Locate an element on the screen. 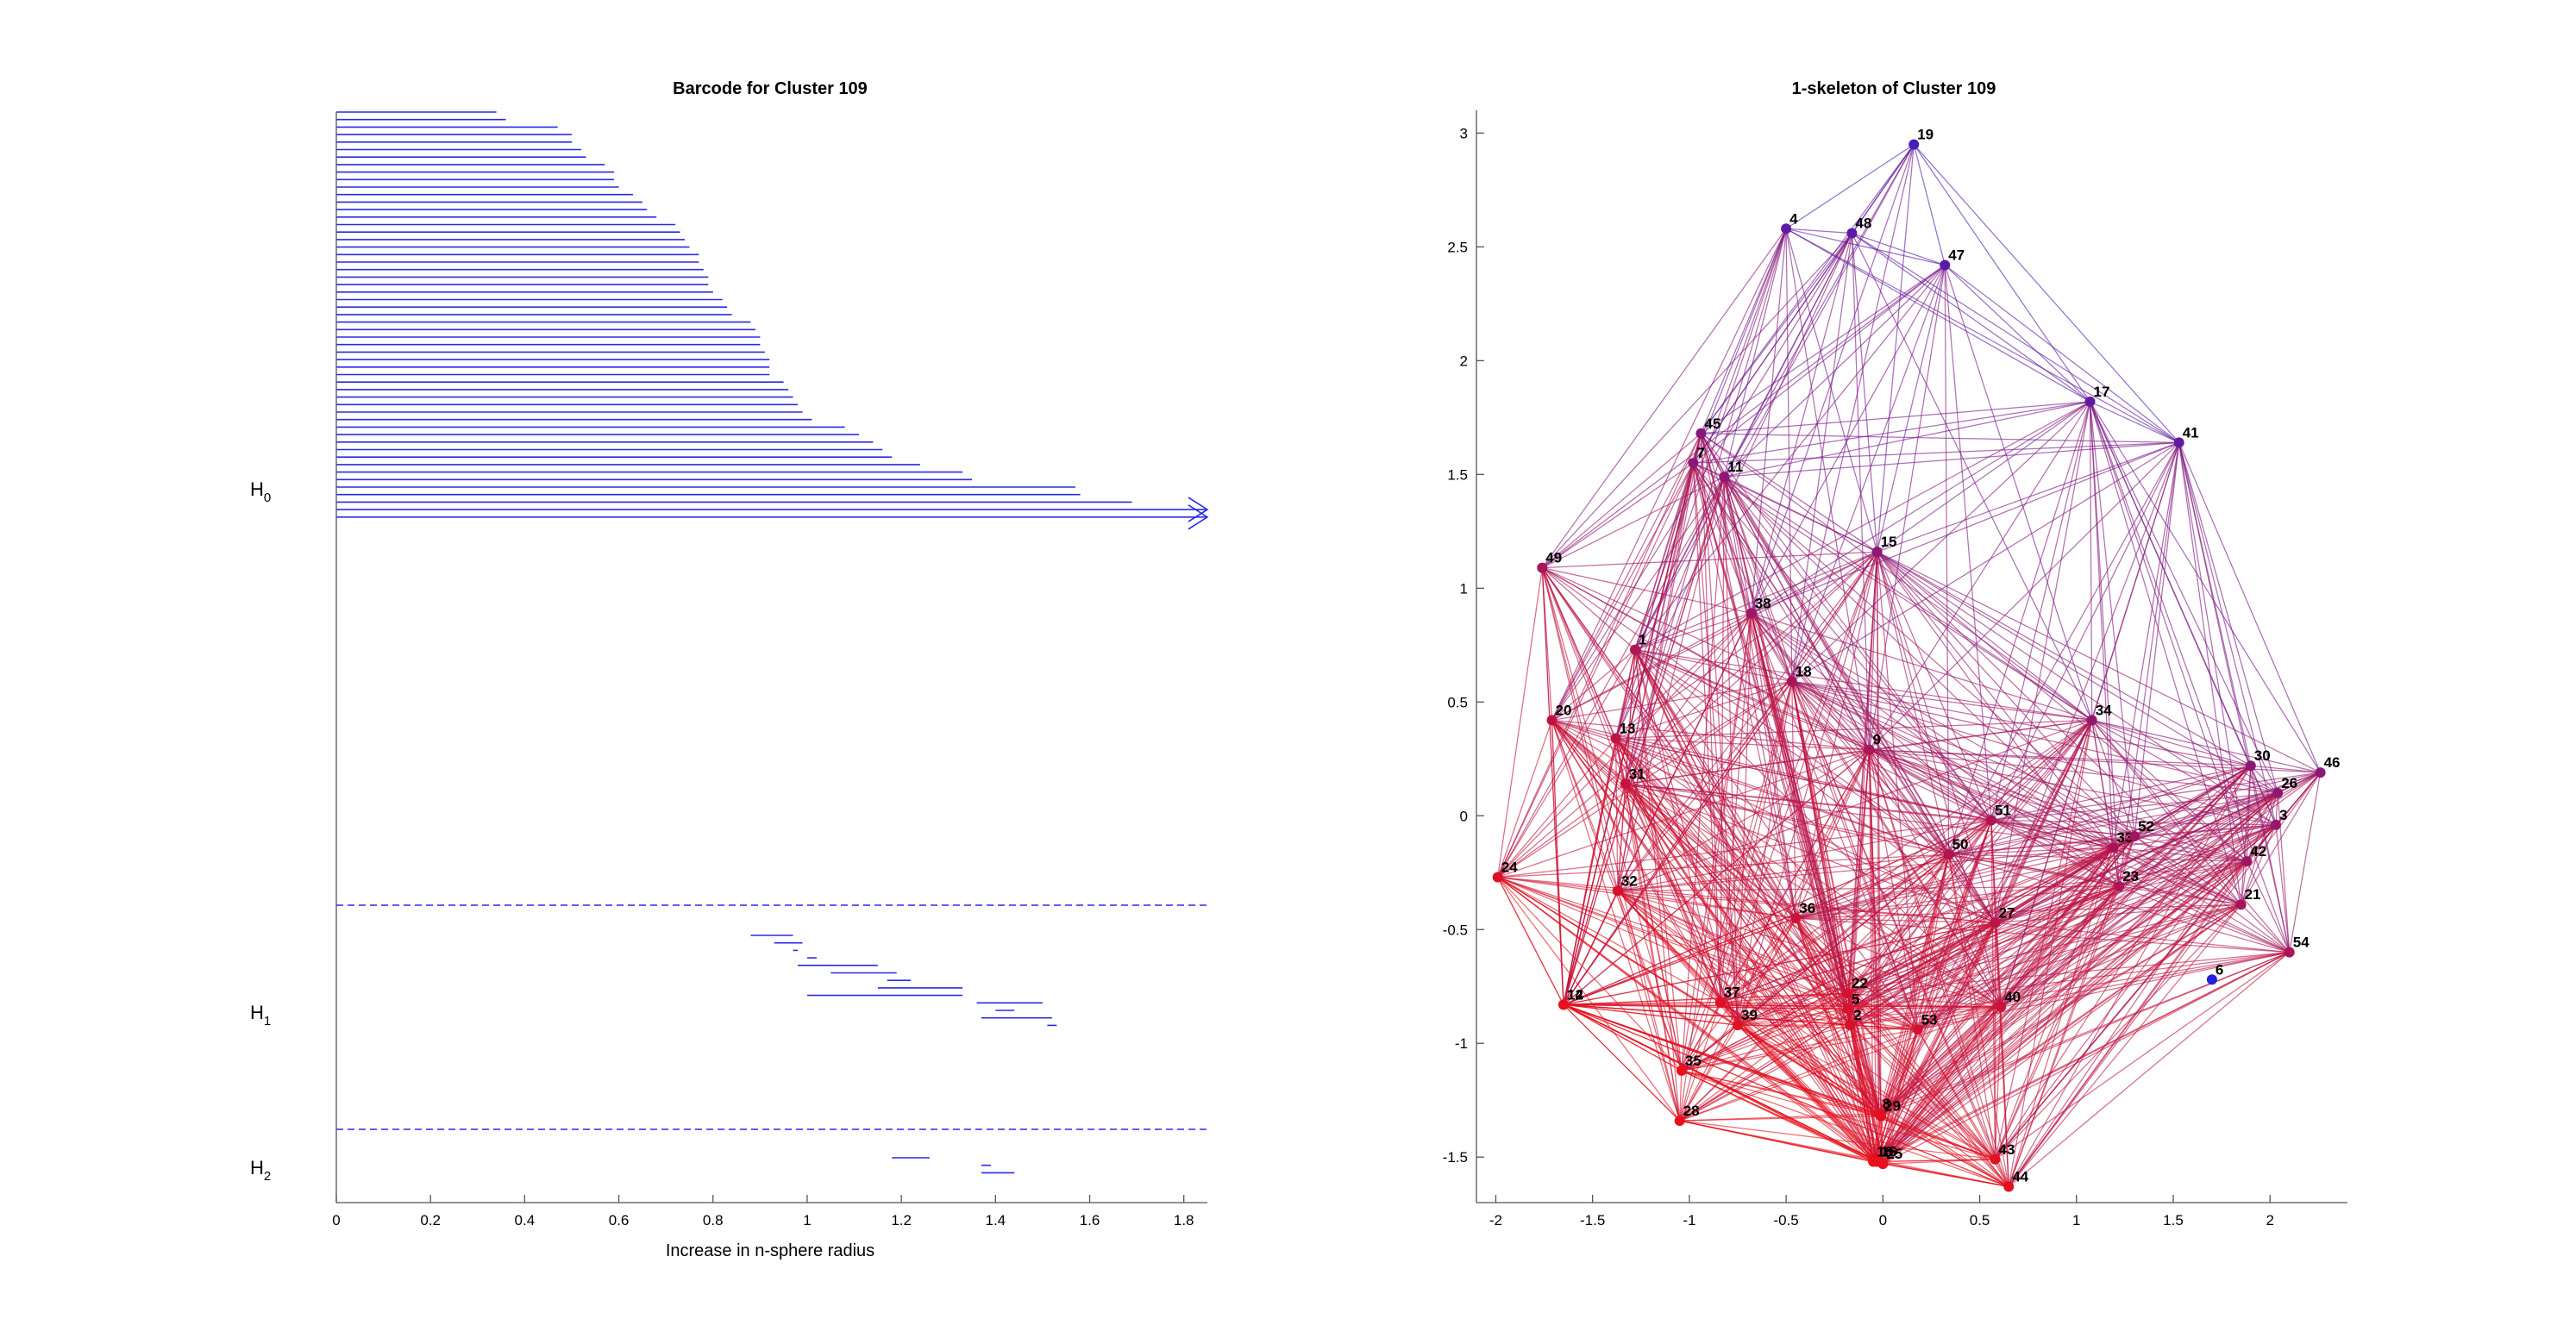  node-label: 12 is located at coordinates (1575, 994).